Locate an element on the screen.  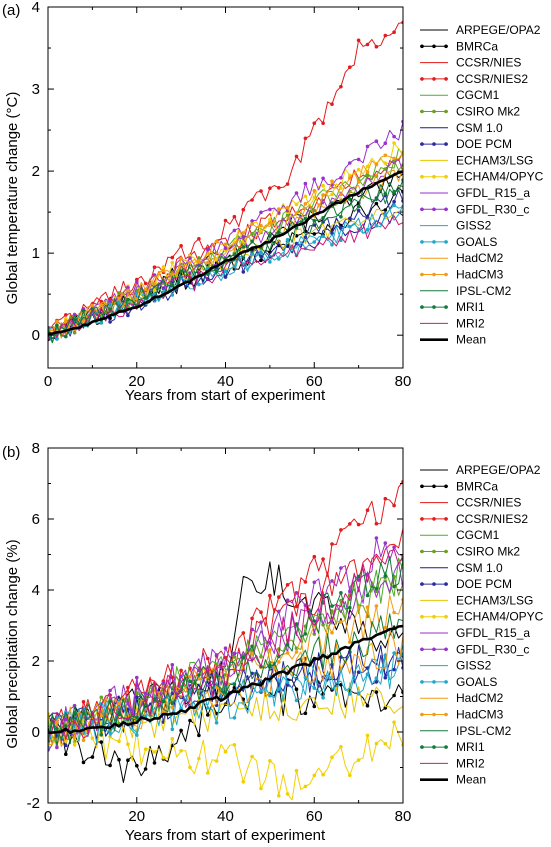
y-tick-label: 0 is located at coordinates (36, 732).